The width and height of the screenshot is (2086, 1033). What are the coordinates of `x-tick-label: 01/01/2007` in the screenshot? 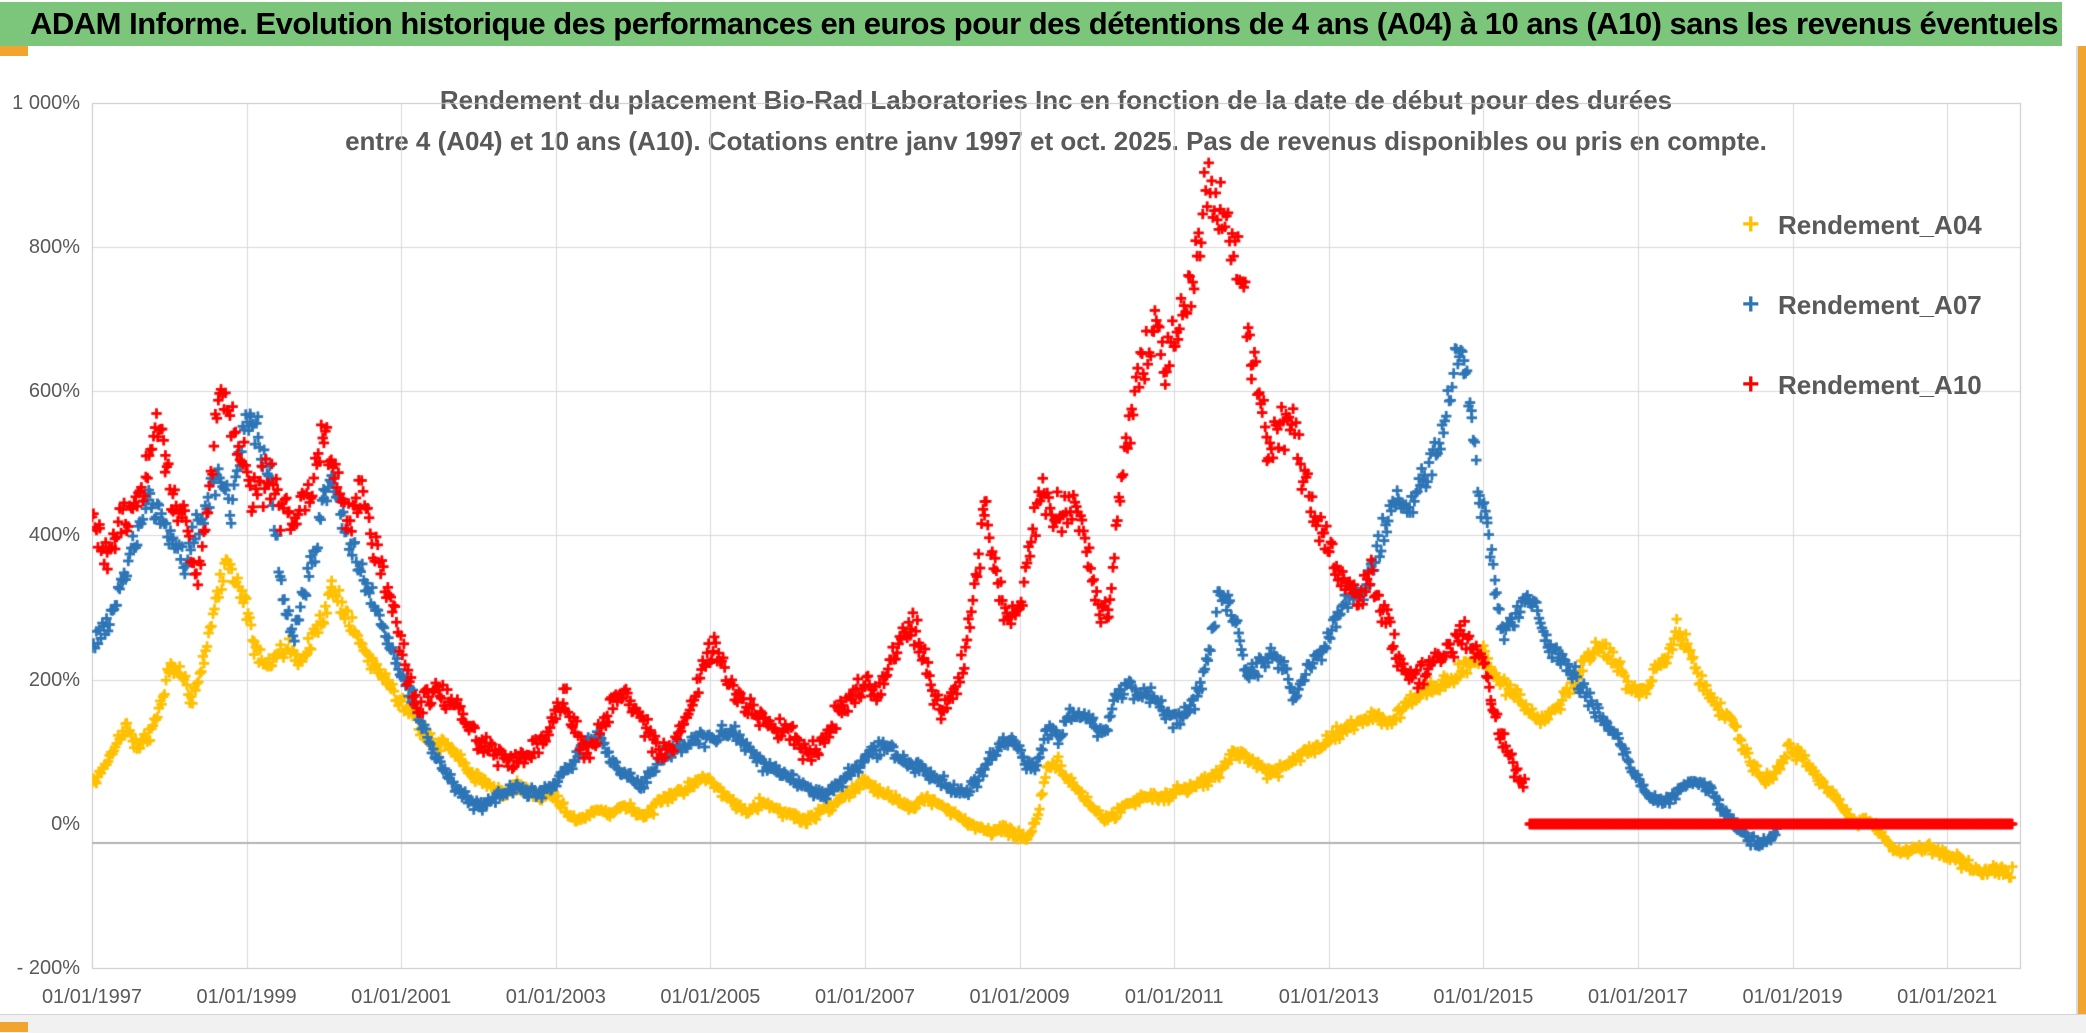 It's located at (865, 997).